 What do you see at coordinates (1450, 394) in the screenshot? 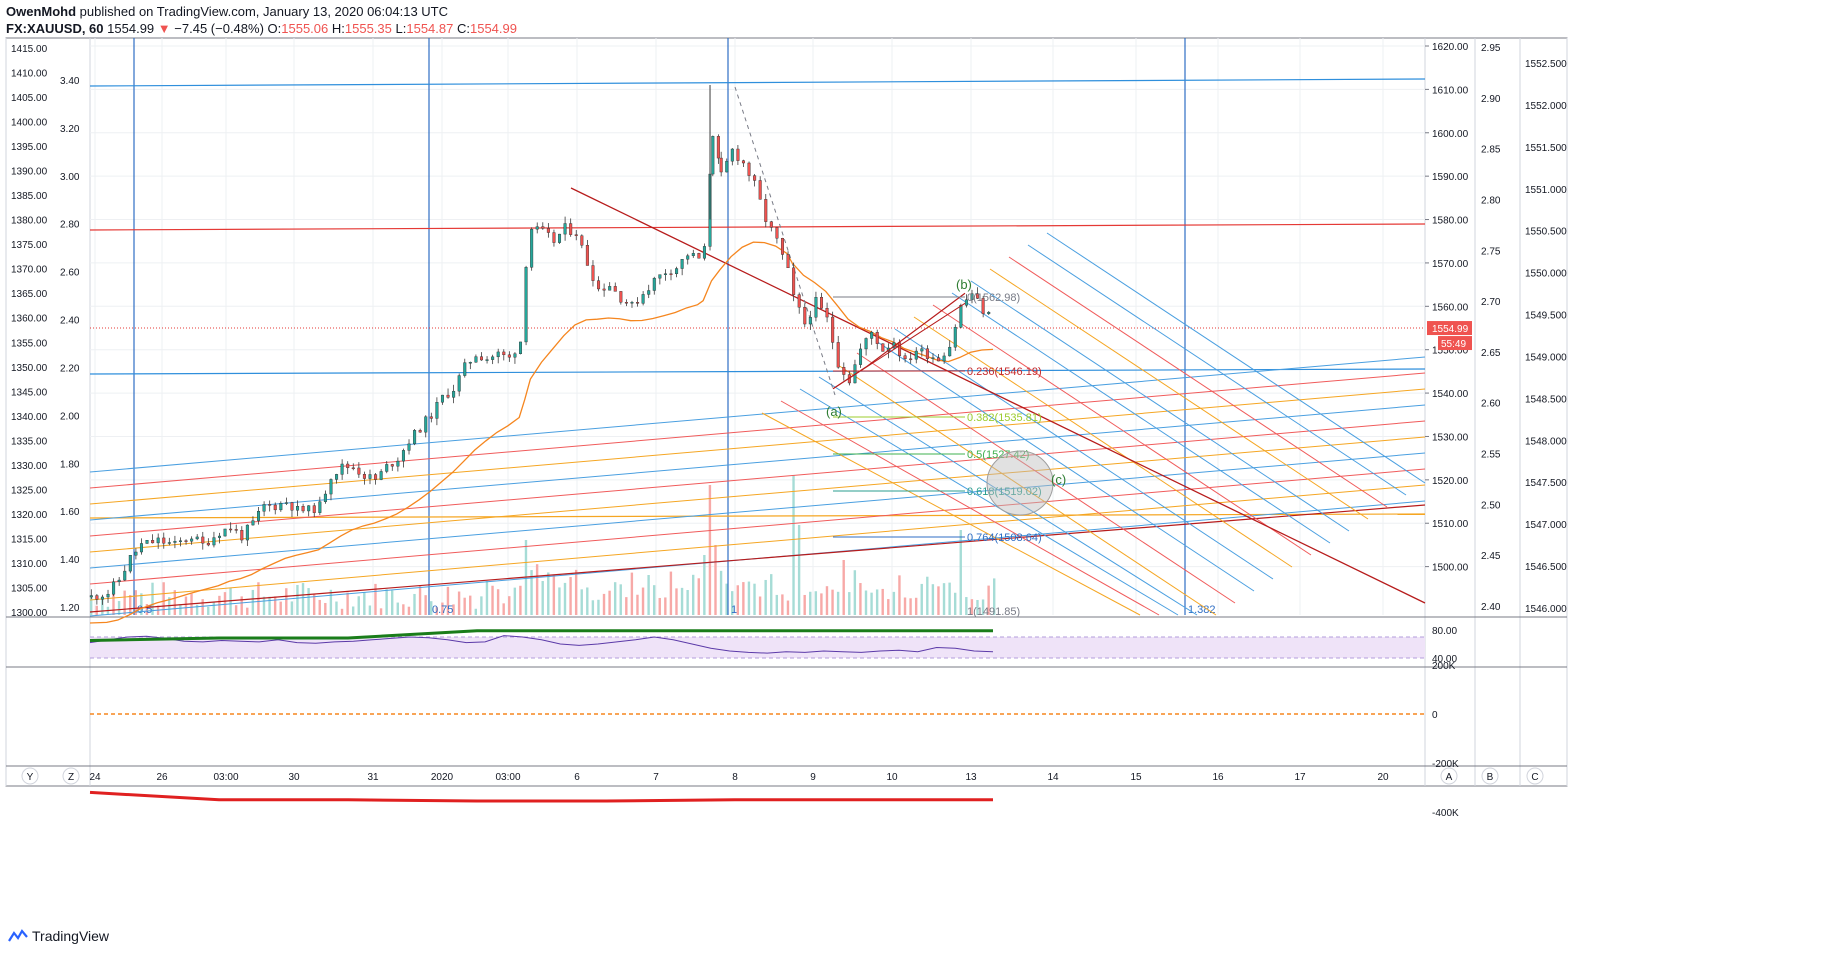
I see `right-price-tick: 1540.00` at bounding box center [1450, 394].